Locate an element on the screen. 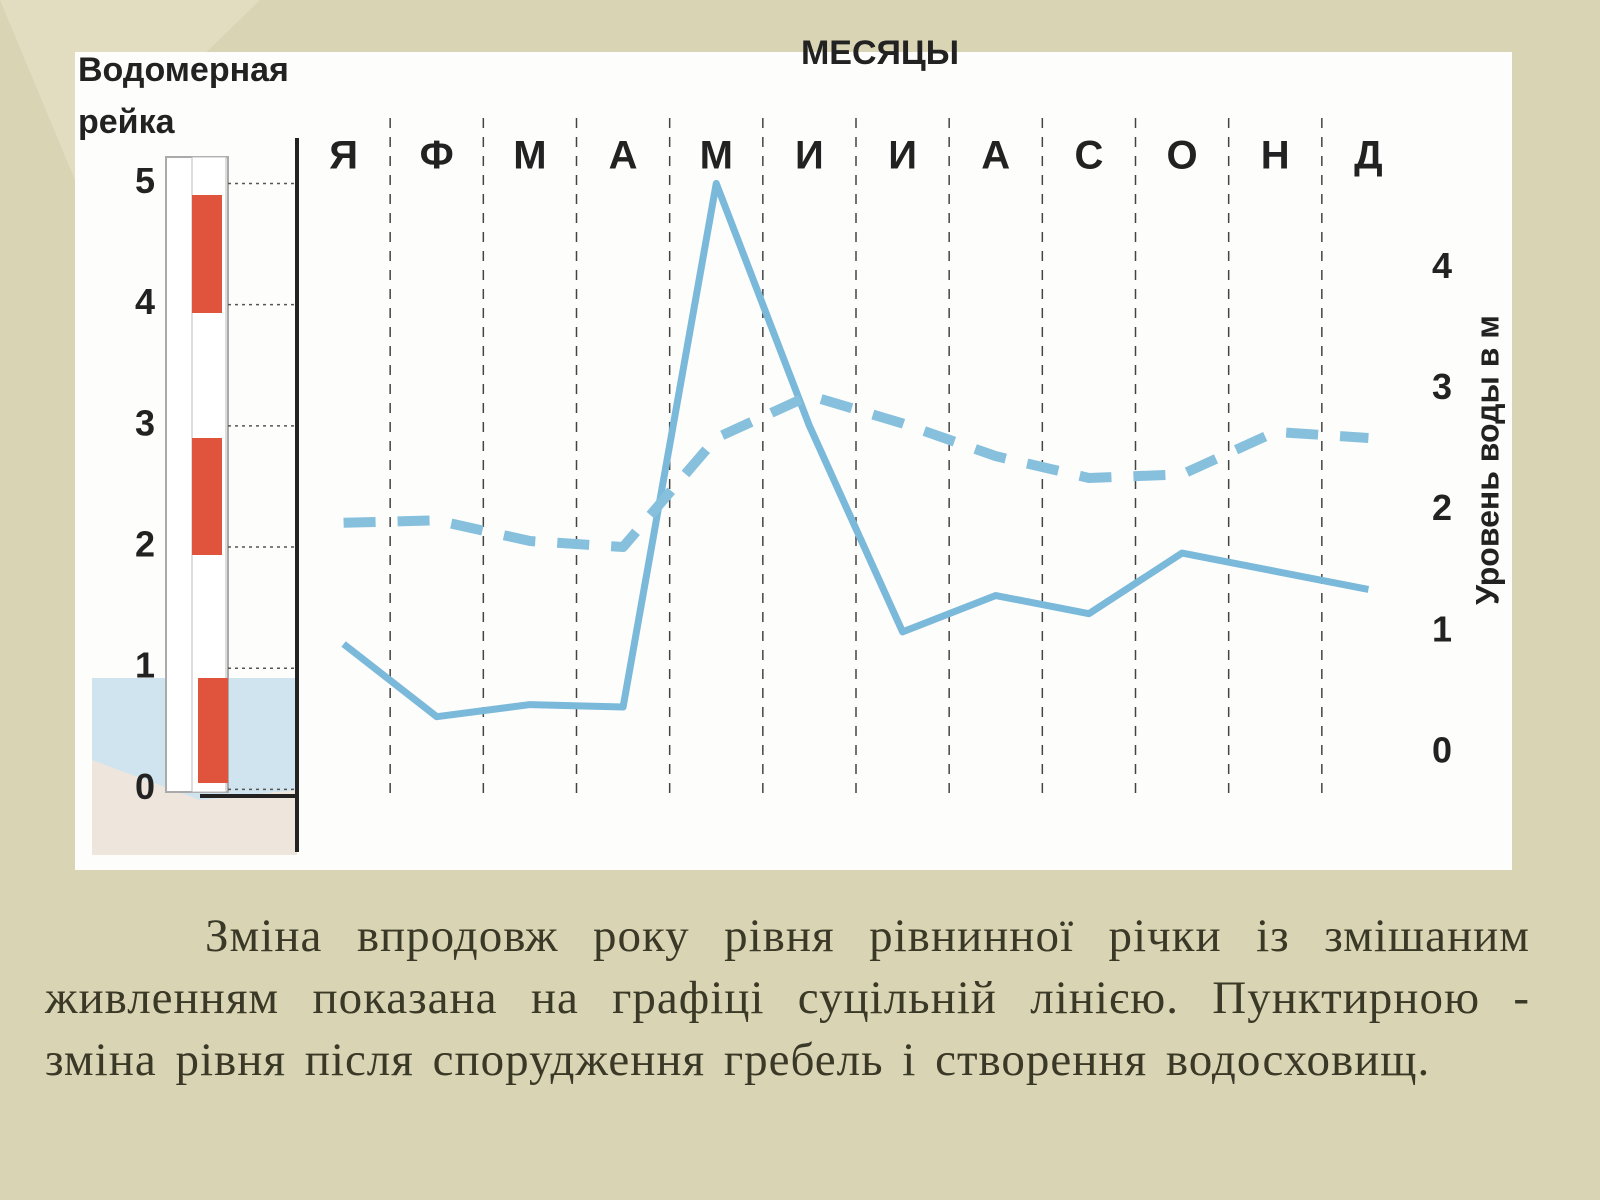 This screenshot has width=1600, height=1200. dashed-line is located at coordinates (856, 471).